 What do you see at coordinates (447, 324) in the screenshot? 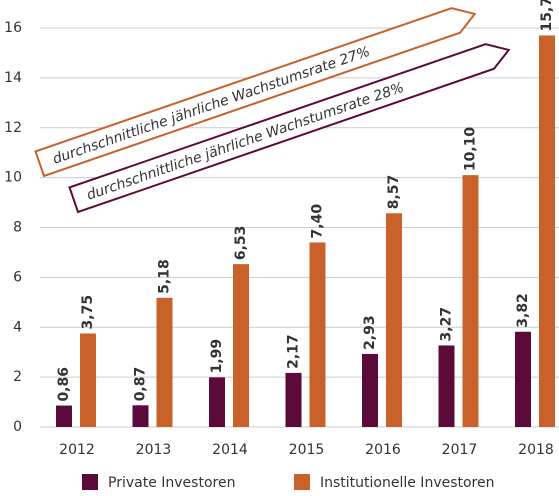
I see `value-label: 3,27` at bounding box center [447, 324].